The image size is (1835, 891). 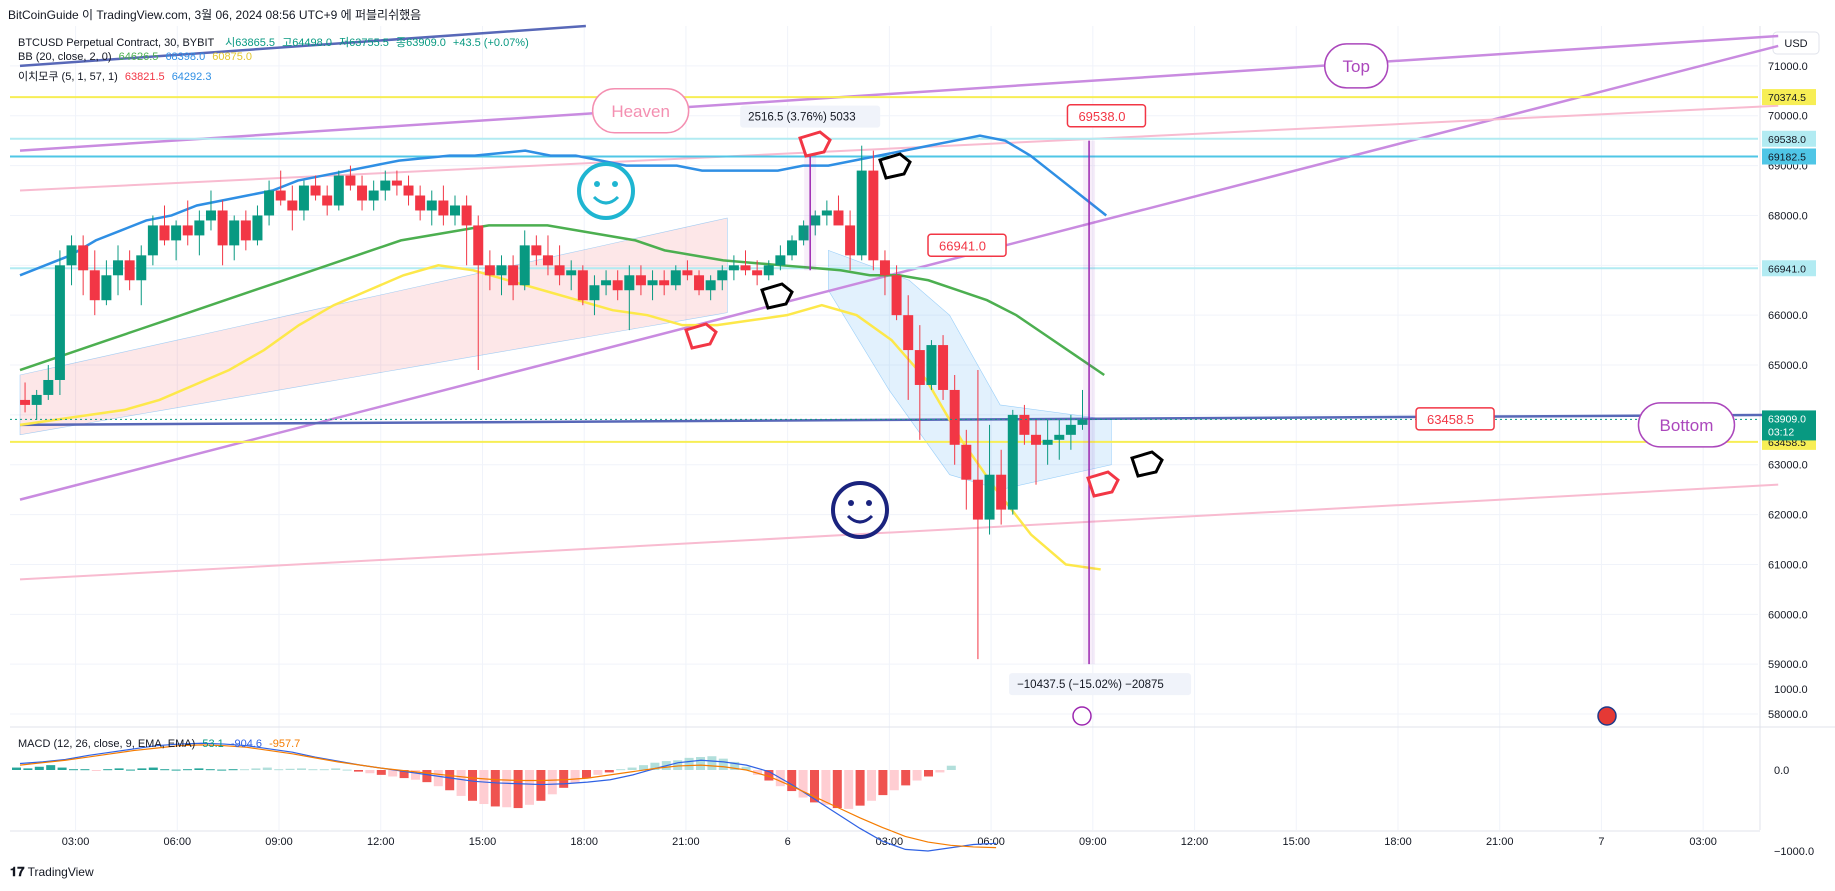 What do you see at coordinates (312, 43) in the screenshot?
I see `ohlc-high-value: 64498.0` at bounding box center [312, 43].